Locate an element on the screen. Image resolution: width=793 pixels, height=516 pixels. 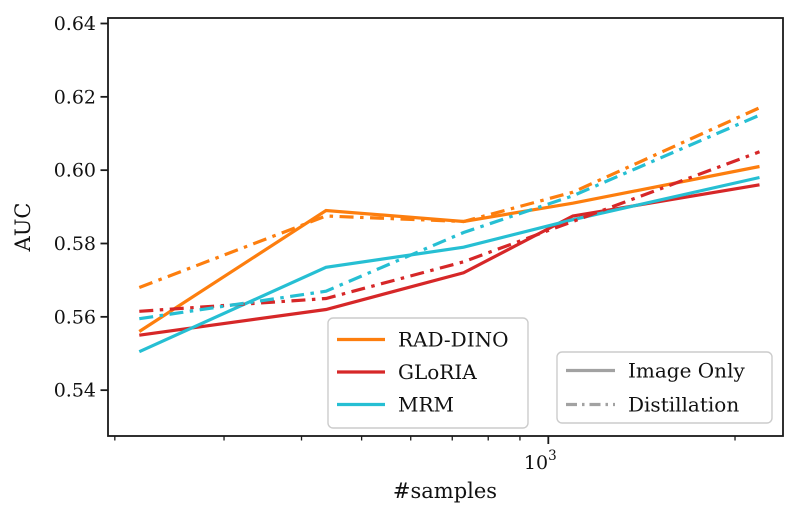
legend-label-gloria: GLoRIA is located at coordinates (437, 372).